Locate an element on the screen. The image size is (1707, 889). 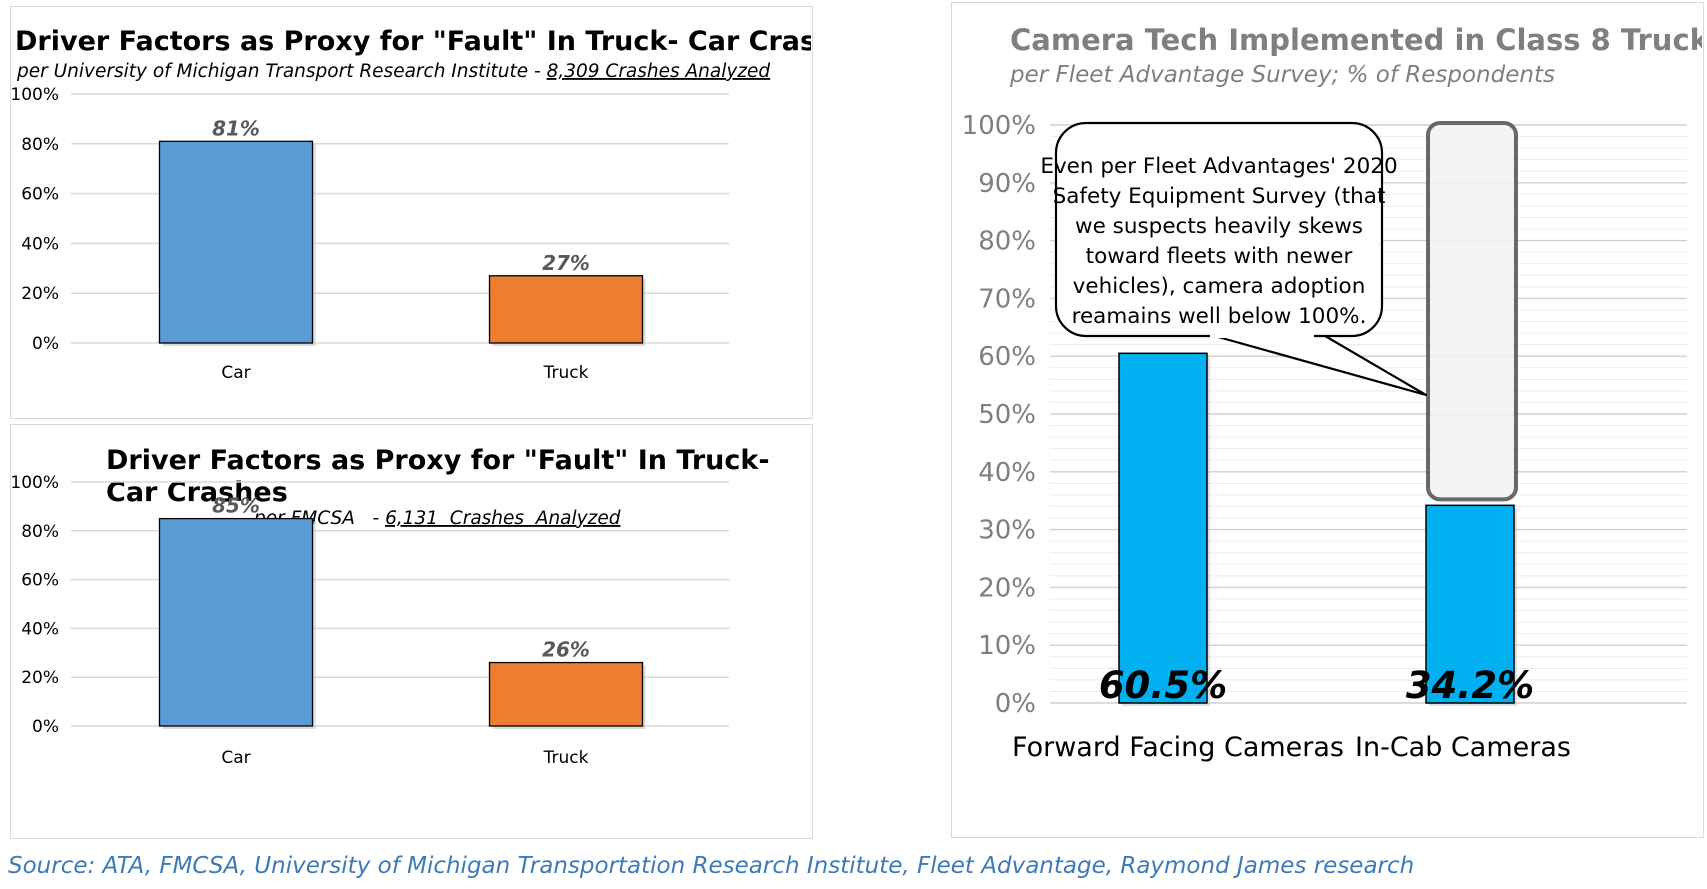
fmcsa-data-label: 26% is located at coordinates (566, 650).